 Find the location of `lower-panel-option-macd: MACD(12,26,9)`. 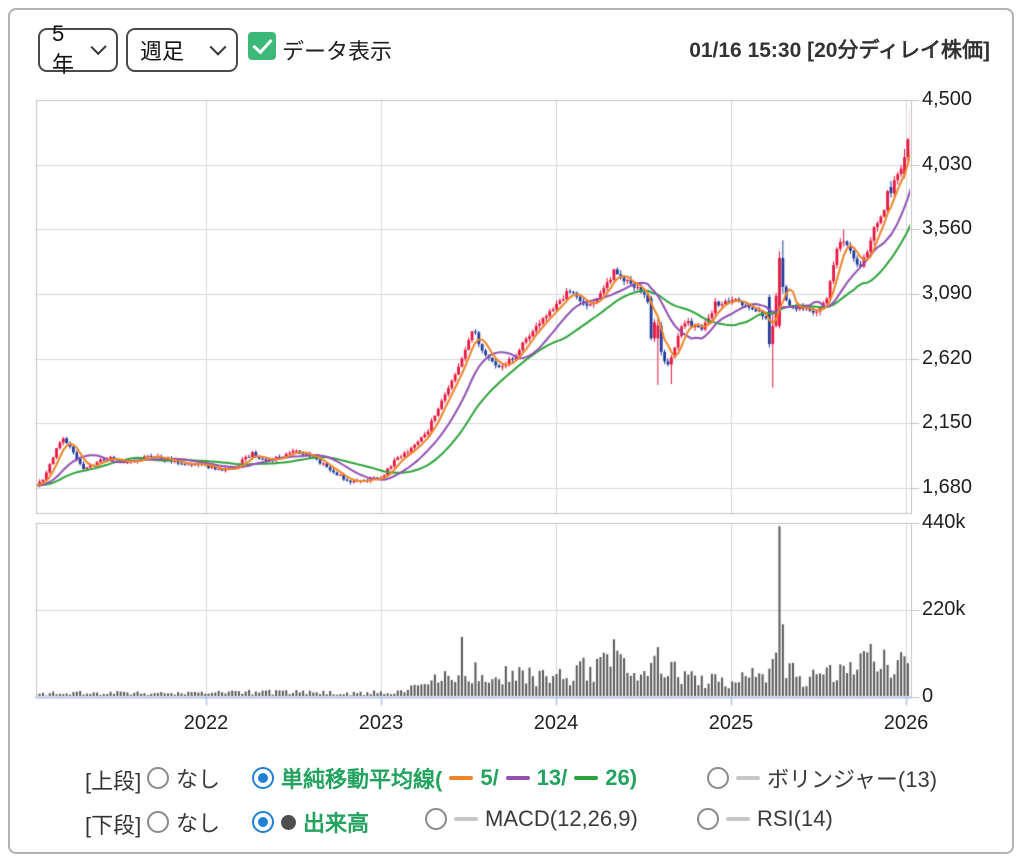

lower-panel-option-macd: MACD(12,26,9) is located at coordinates (531, 819).